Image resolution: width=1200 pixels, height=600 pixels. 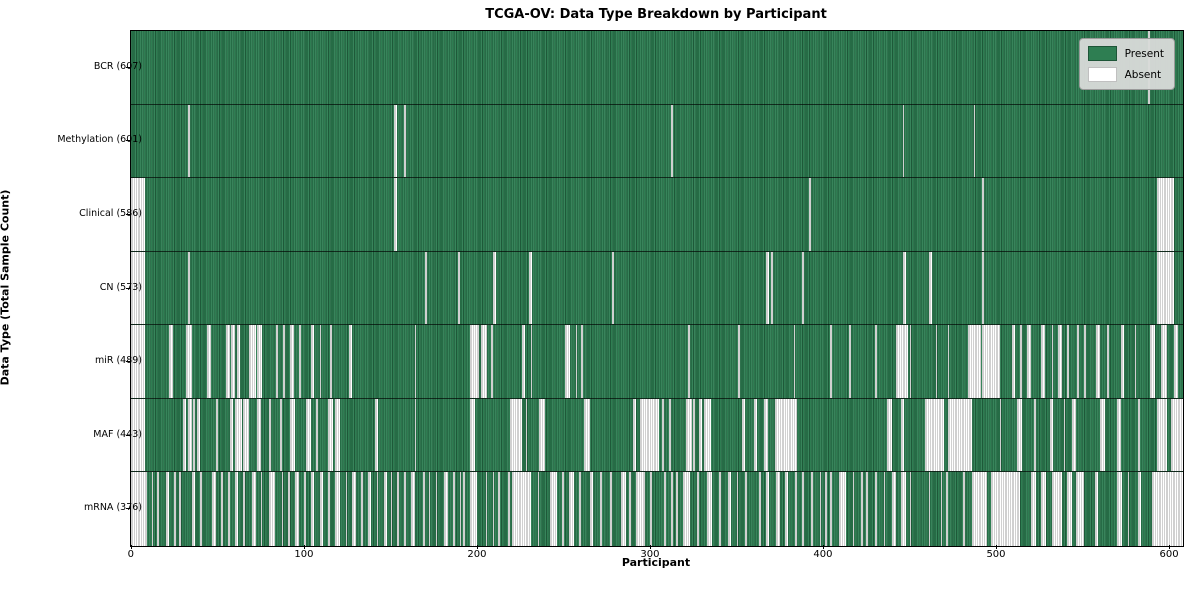 I want to click on y-tick-label: CN (573), so click(x=120, y=287).